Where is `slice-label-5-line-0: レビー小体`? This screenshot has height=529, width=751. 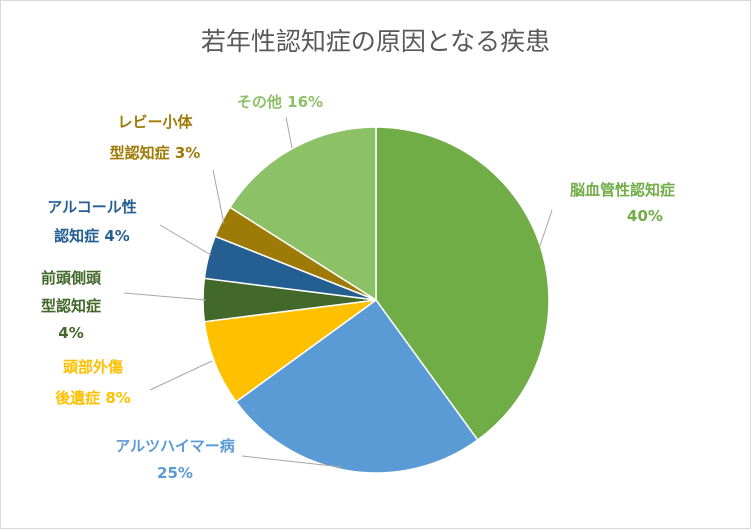 slice-label-5-line-0: レビー小体 is located at coordinates (155, 122).